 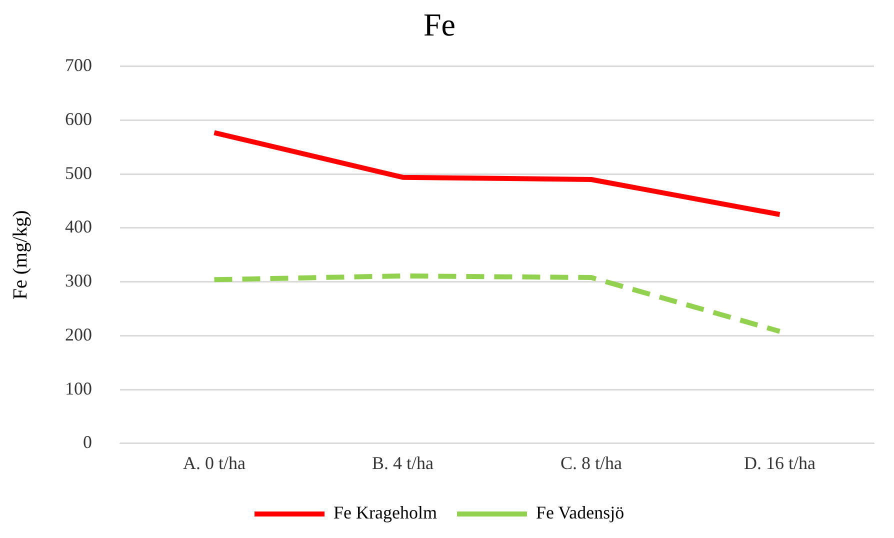 I want to click on y-tick-label: 100, so click(x=78, y=388).